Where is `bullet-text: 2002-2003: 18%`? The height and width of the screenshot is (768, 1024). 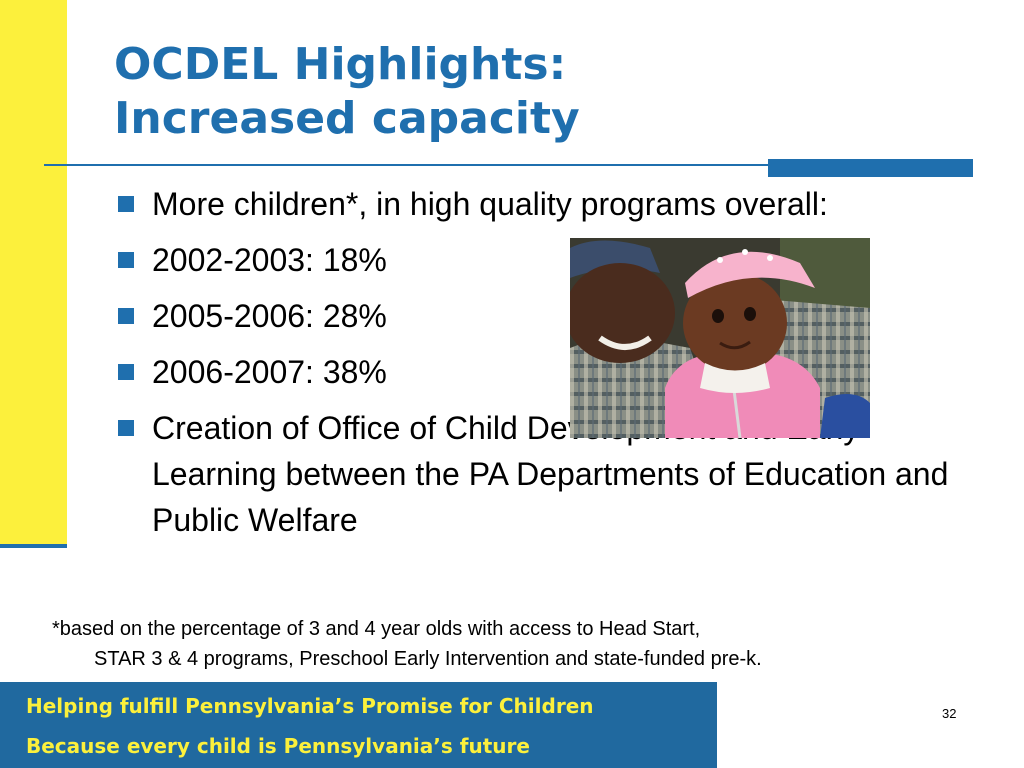 bullet-text: 2002-2003: 18% is located at coordinates (269, 260).